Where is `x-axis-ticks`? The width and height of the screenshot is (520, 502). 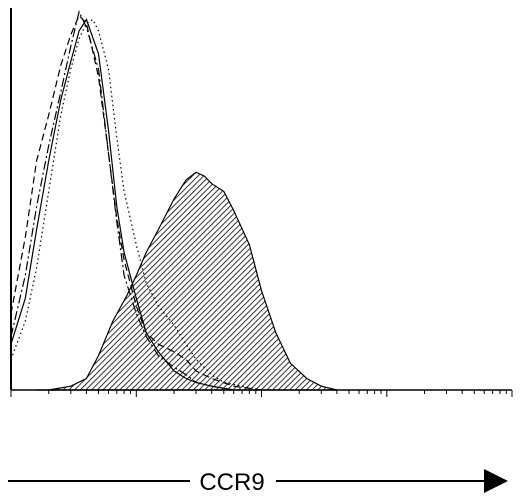 x-axis-ticks is located at coordinates (261, 393).